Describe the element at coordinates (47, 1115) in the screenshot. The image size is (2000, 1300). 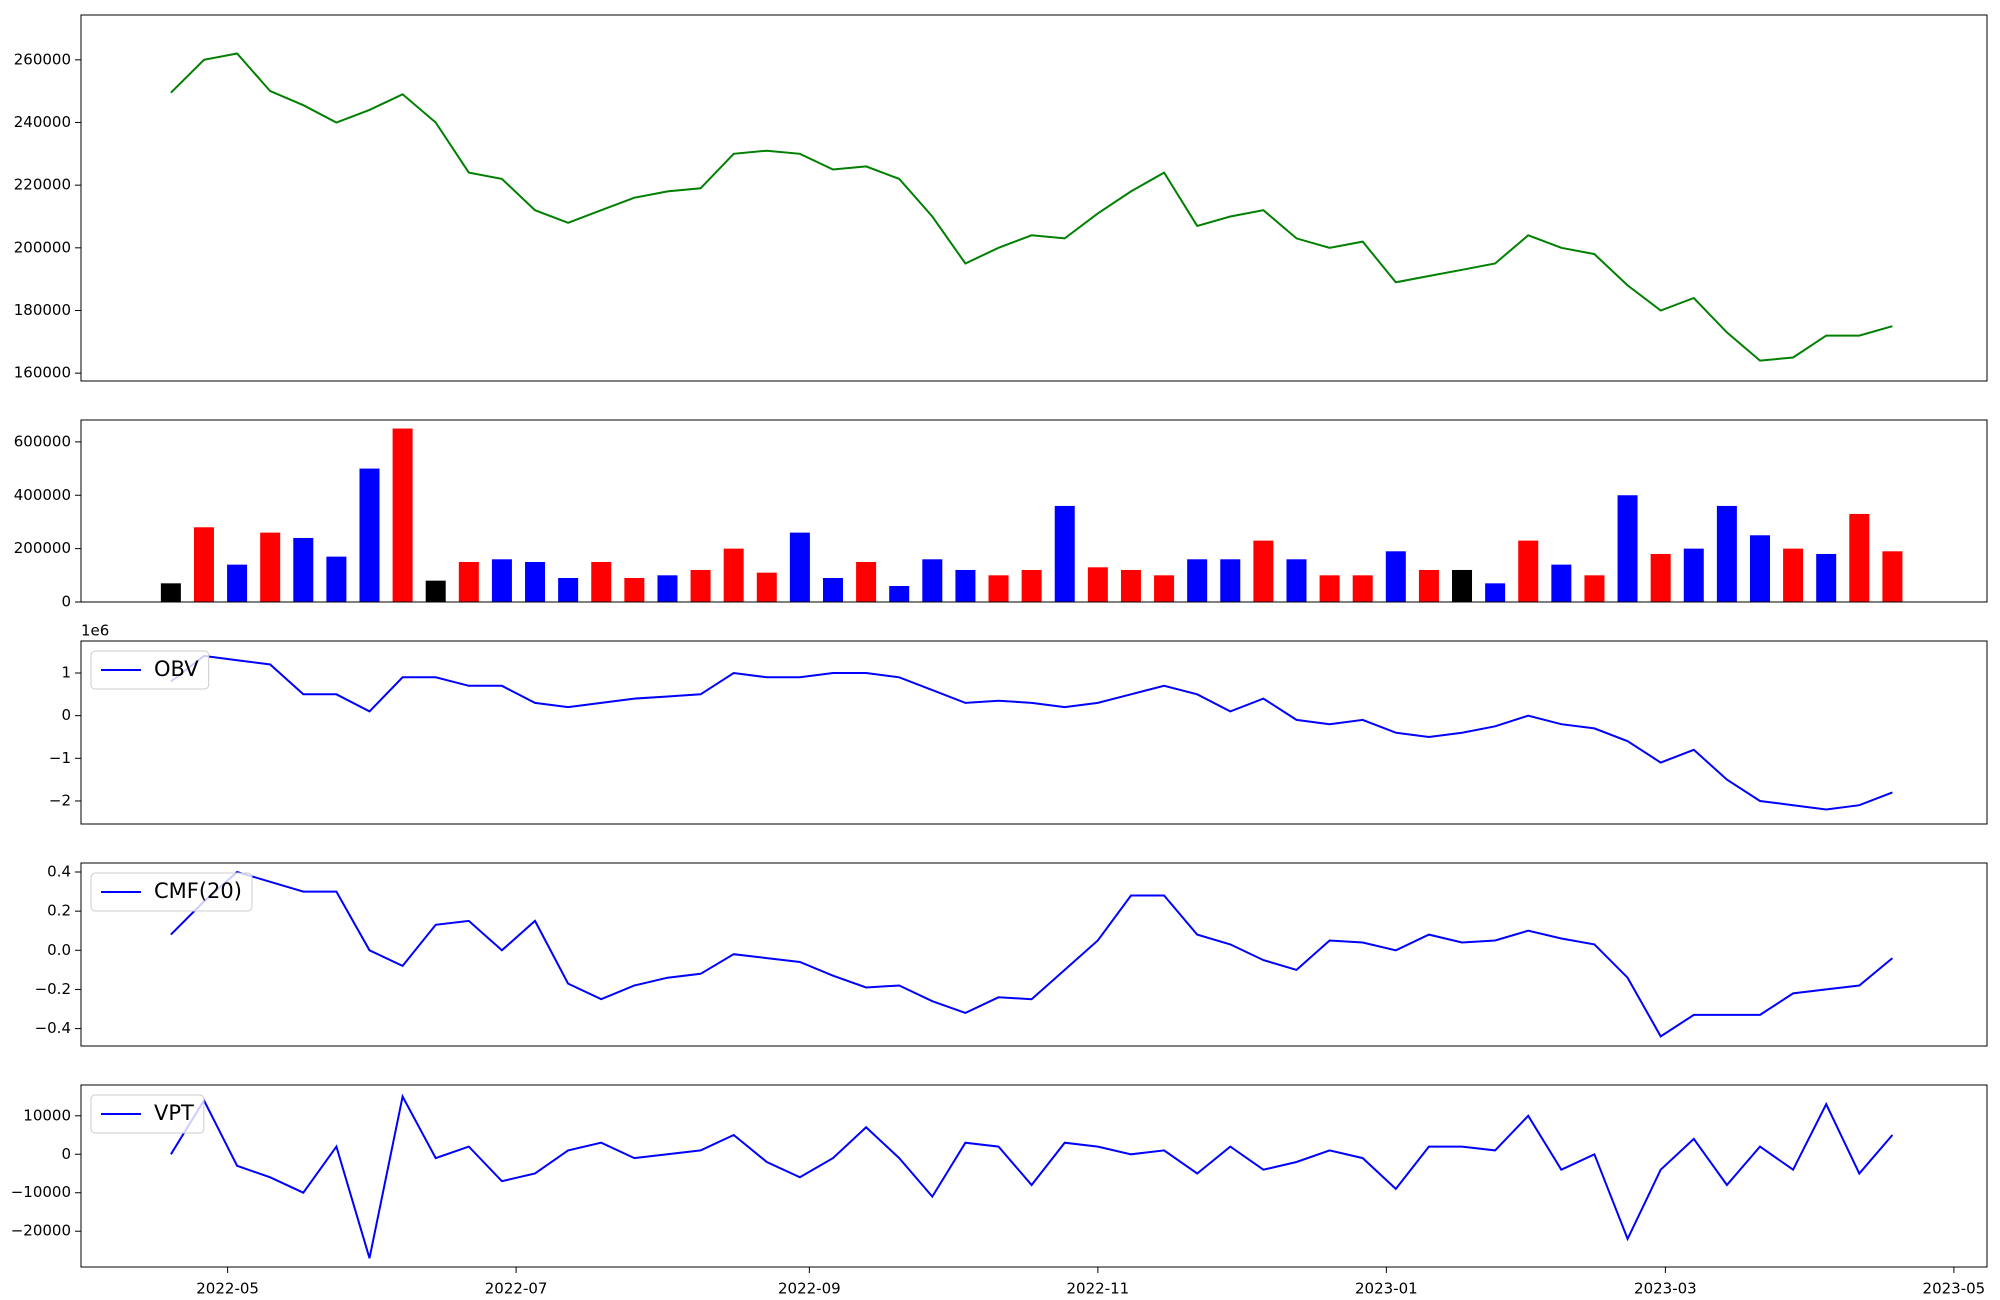
I see `y-tick-label: 10000` at that location.